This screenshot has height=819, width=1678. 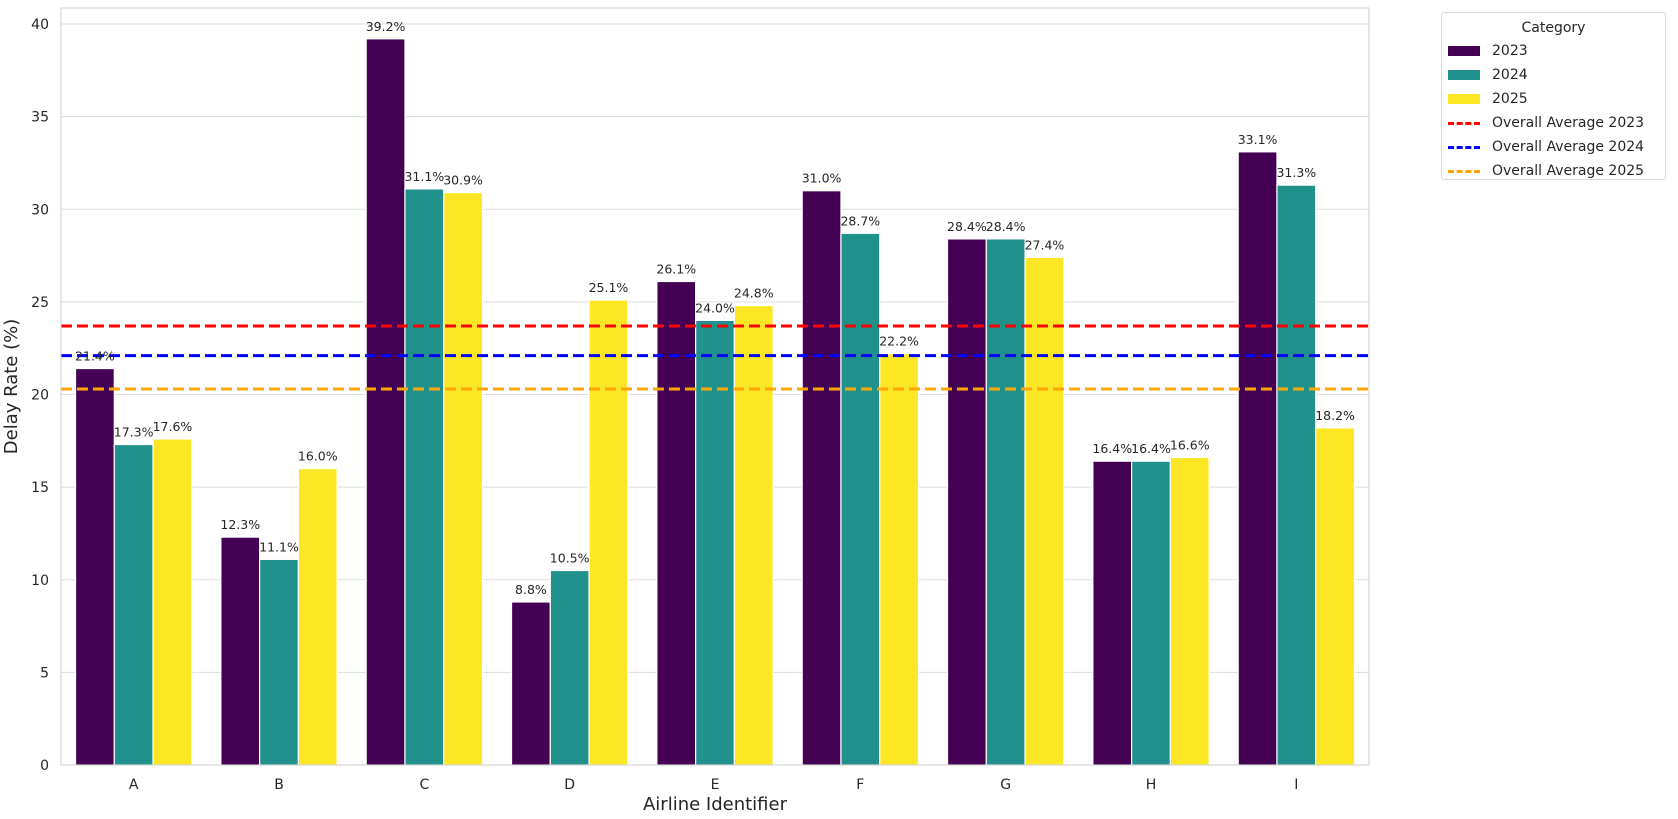 I want to click on bar-value-label: 17.6%, so click(x=173, y=426).